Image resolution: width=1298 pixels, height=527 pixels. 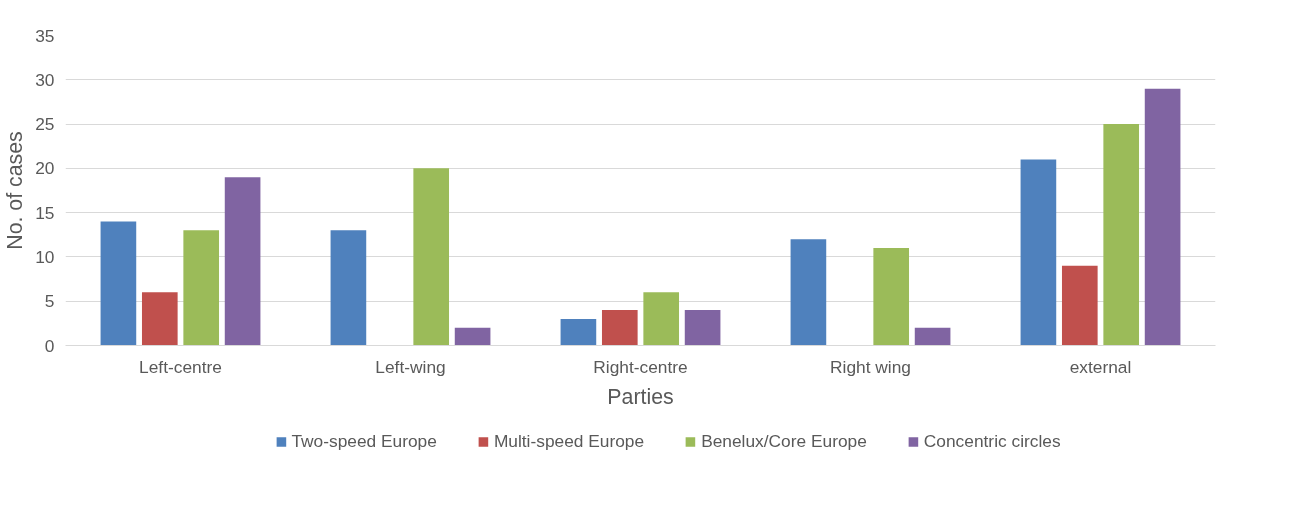 I want to click on y-tick-label: 15, so click(x=45, y=212).